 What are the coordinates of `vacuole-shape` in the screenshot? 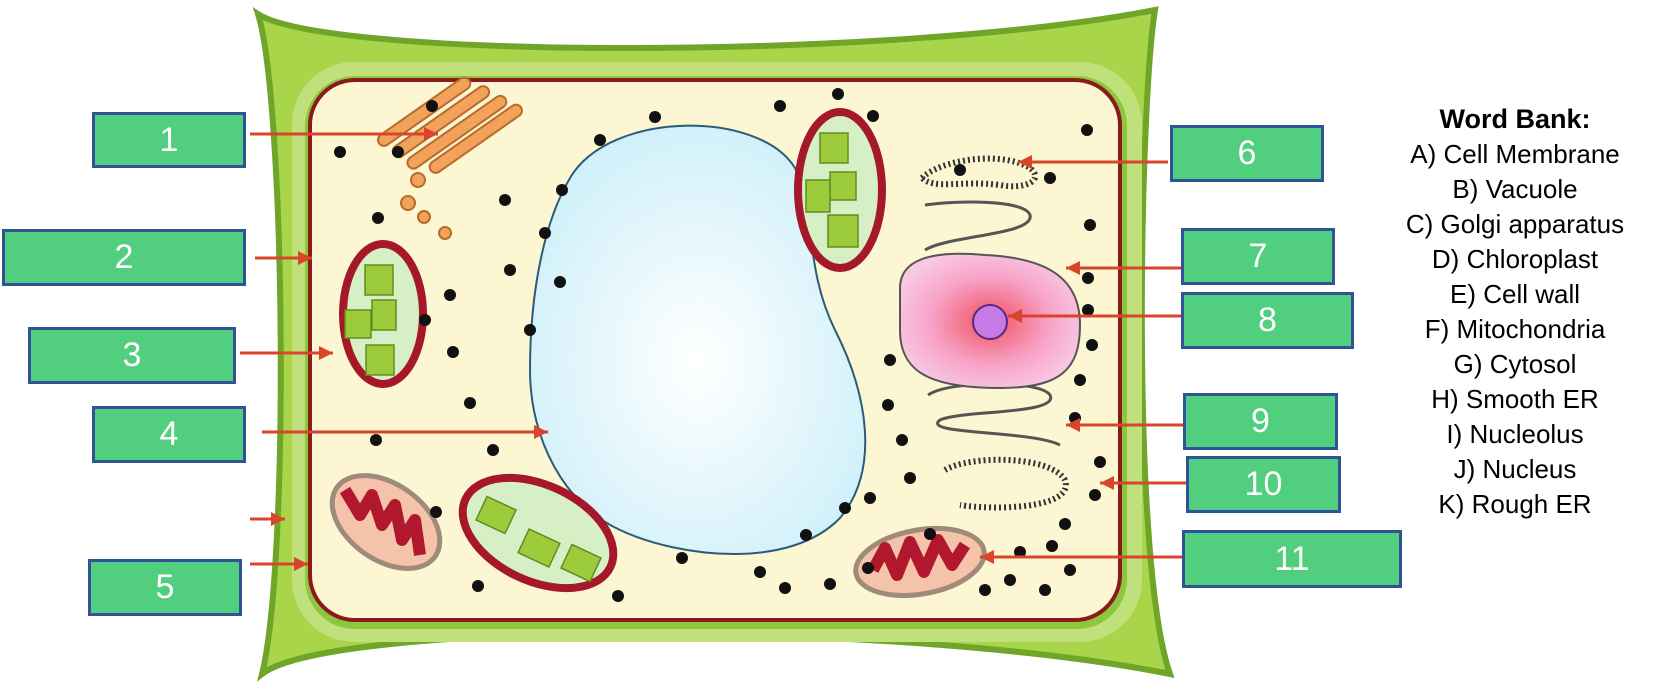 It's located at (697, 339).